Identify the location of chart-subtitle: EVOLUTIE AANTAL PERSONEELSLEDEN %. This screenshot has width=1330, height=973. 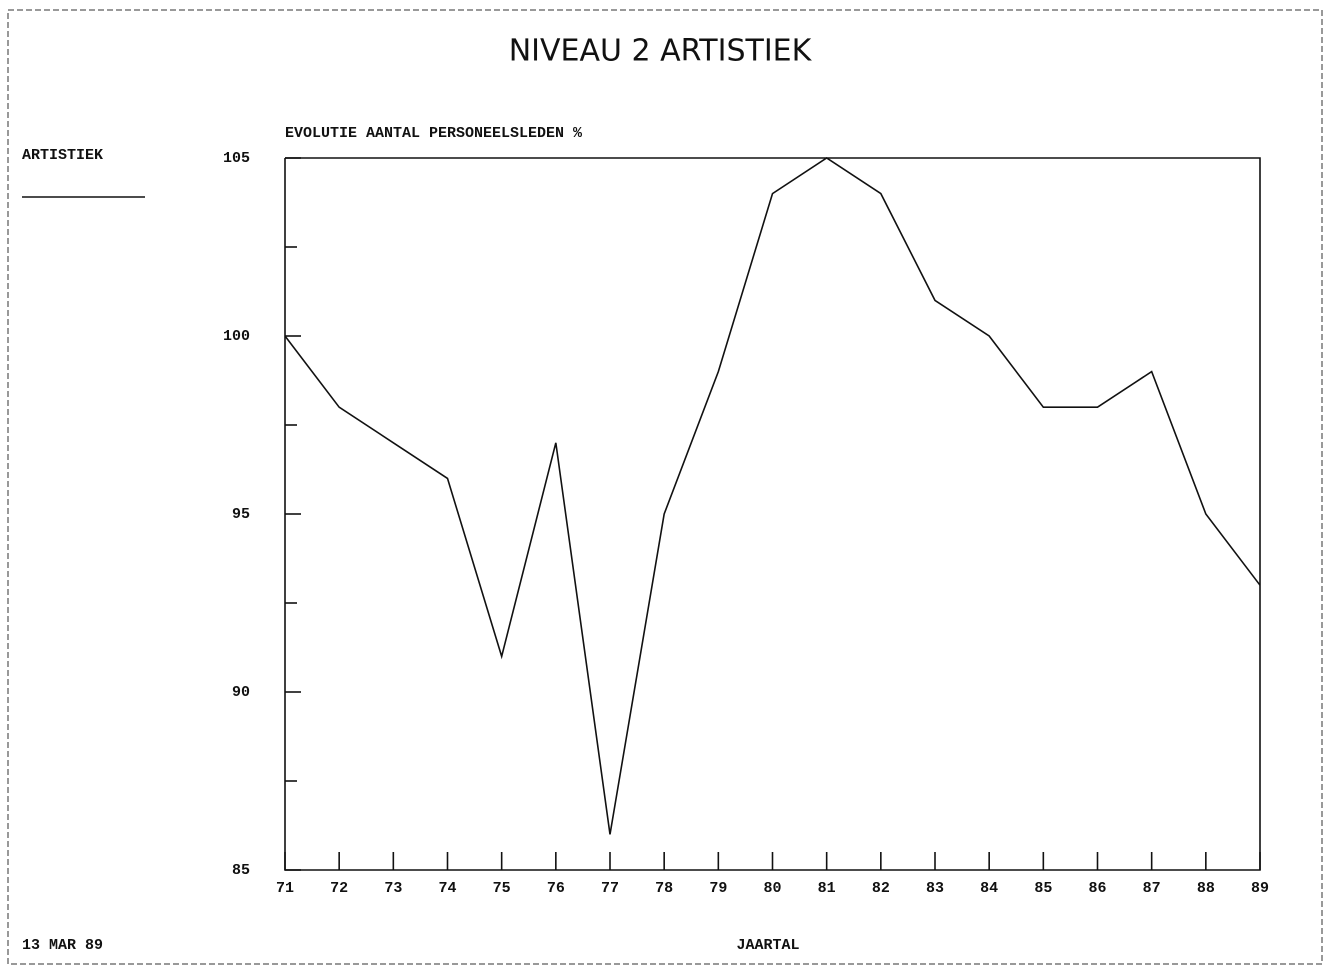
(434, 133).